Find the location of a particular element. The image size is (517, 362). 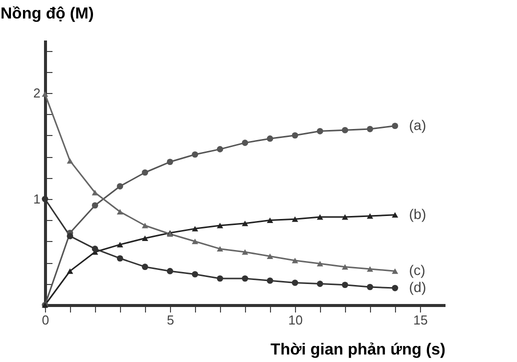

x-tick-label: 15 is located at coordinates (420, 320).